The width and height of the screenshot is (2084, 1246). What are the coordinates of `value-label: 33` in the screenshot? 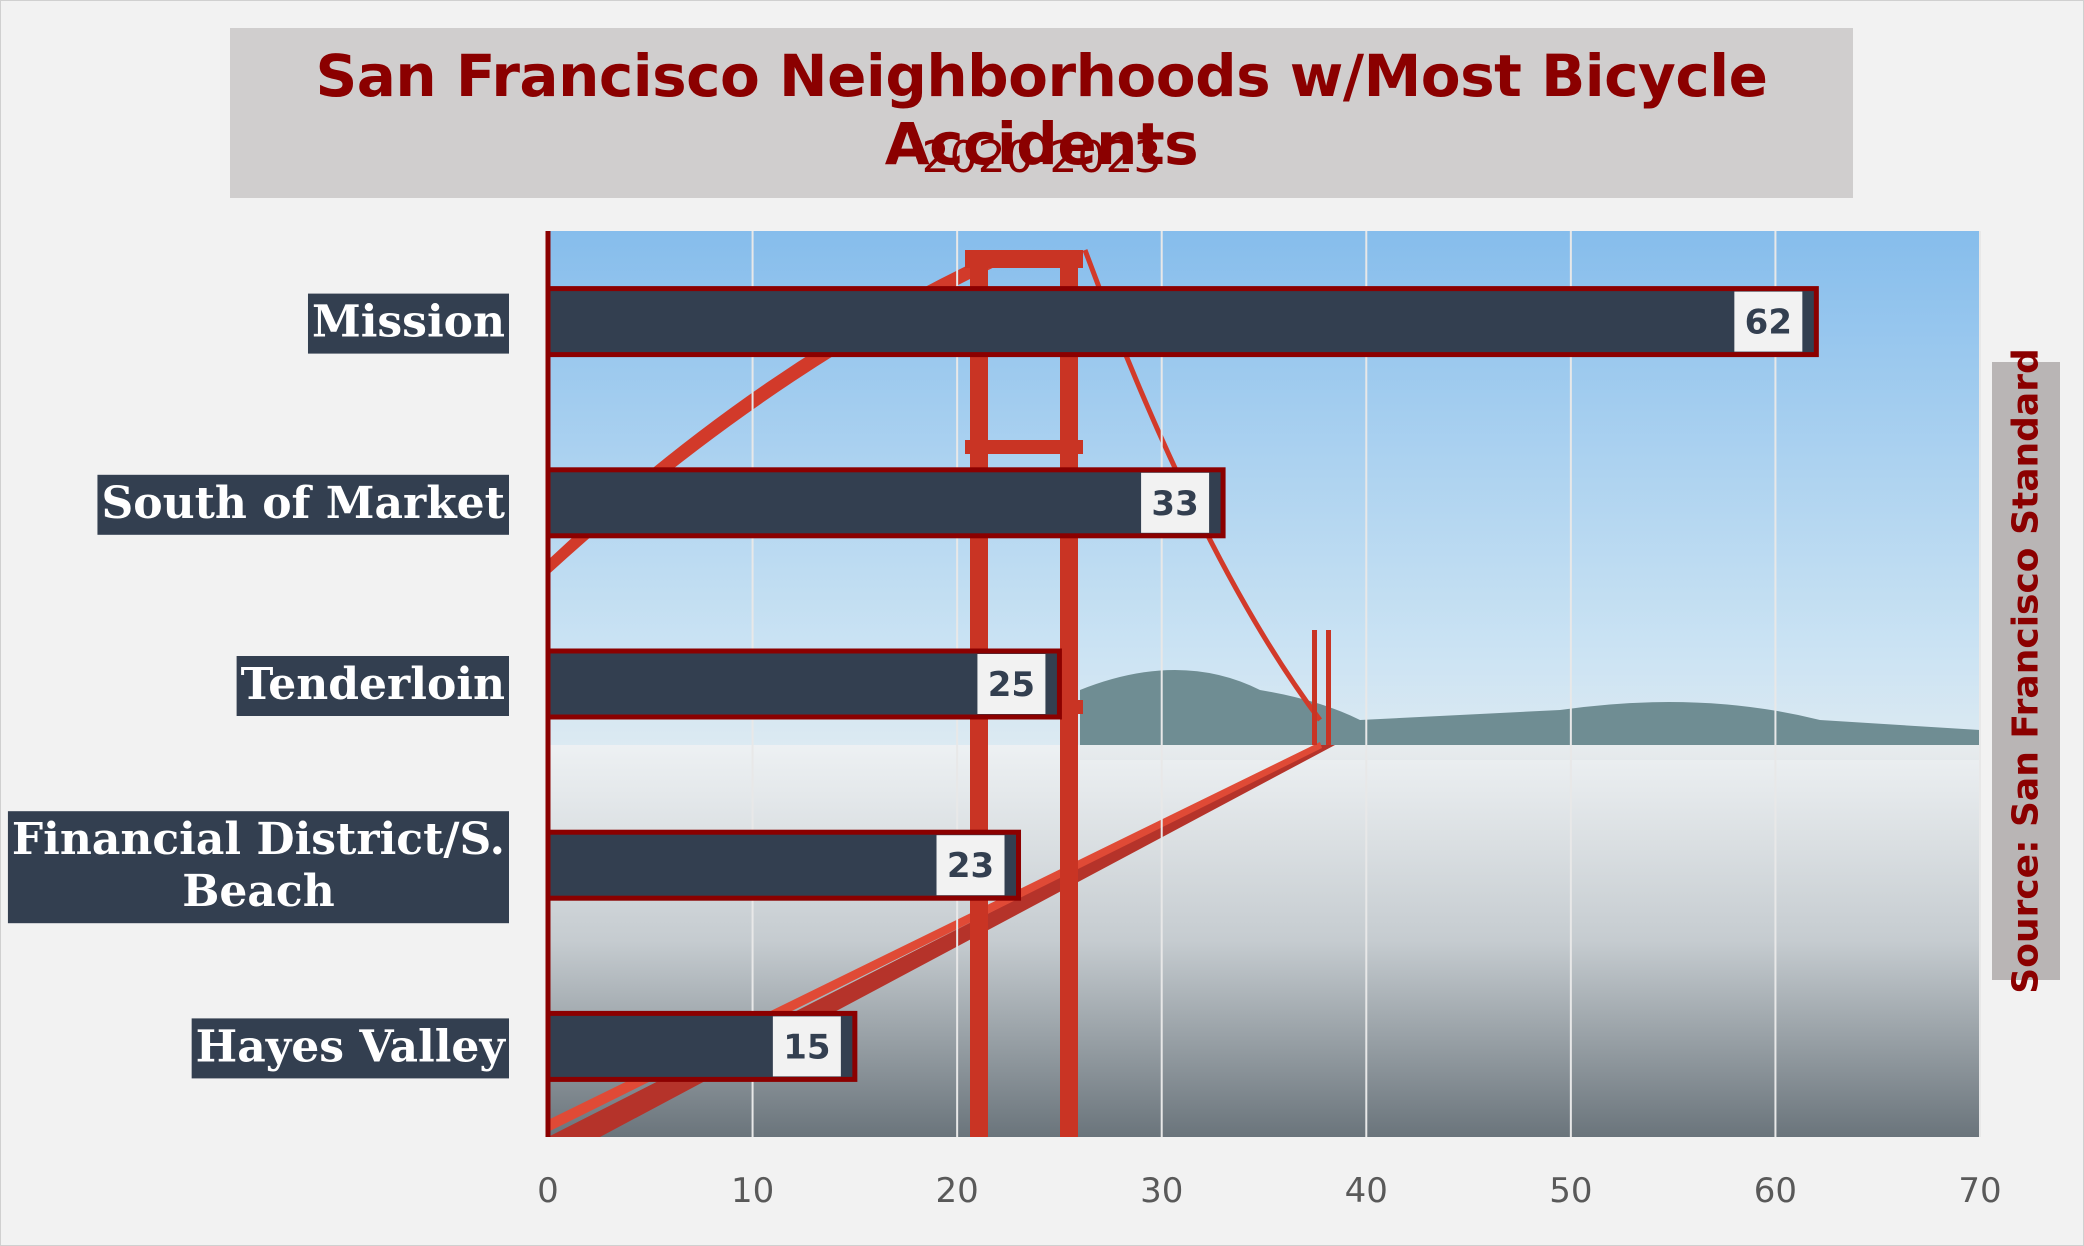 It's located at (1174, 504).